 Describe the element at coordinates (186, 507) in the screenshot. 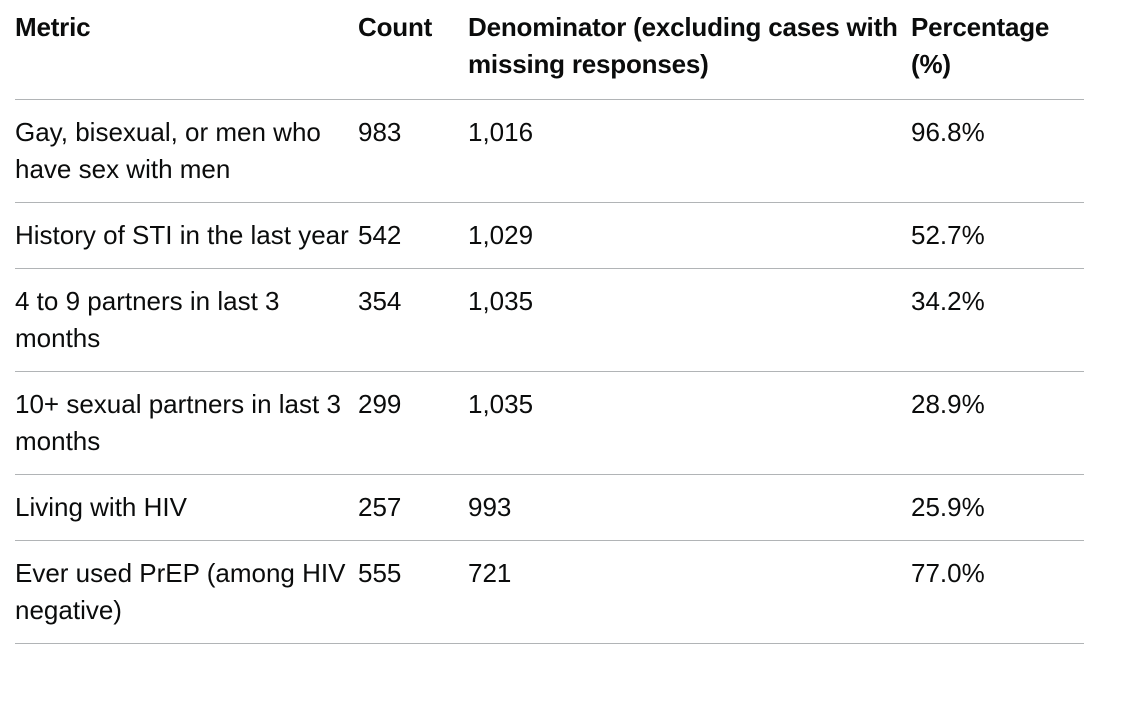

I see `metric-cell: Living with HIV` at that location.